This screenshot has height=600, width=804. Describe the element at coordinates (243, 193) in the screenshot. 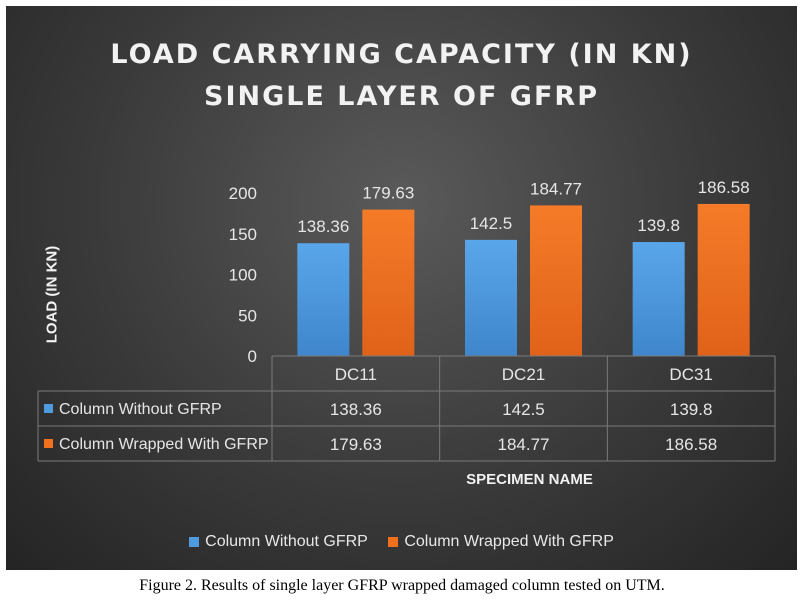

I see `y-tick-label: 200` at that location.